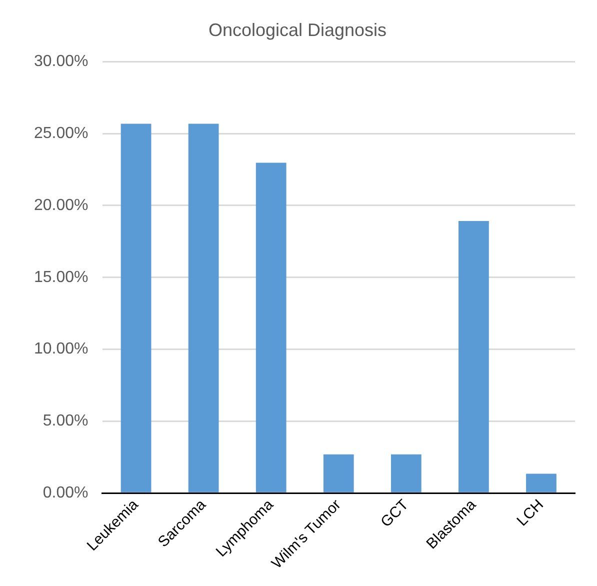 This screenshot has height=586, width=597. What do you see at coordinates (65, 493) in the screenshot?
I see `y-tick-label: 0.00%` at bounding box center [65, 493].